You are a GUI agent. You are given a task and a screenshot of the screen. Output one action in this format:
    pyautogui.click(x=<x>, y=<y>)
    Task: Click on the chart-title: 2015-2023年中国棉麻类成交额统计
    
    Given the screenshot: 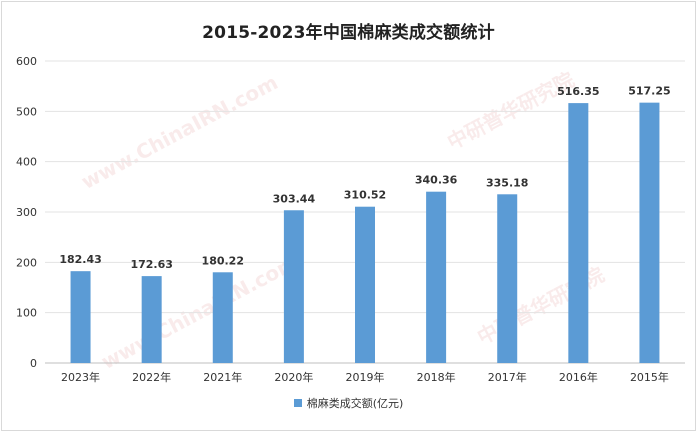 What is the action you would take?
    pyautogui.click(x=348, y=33)
    